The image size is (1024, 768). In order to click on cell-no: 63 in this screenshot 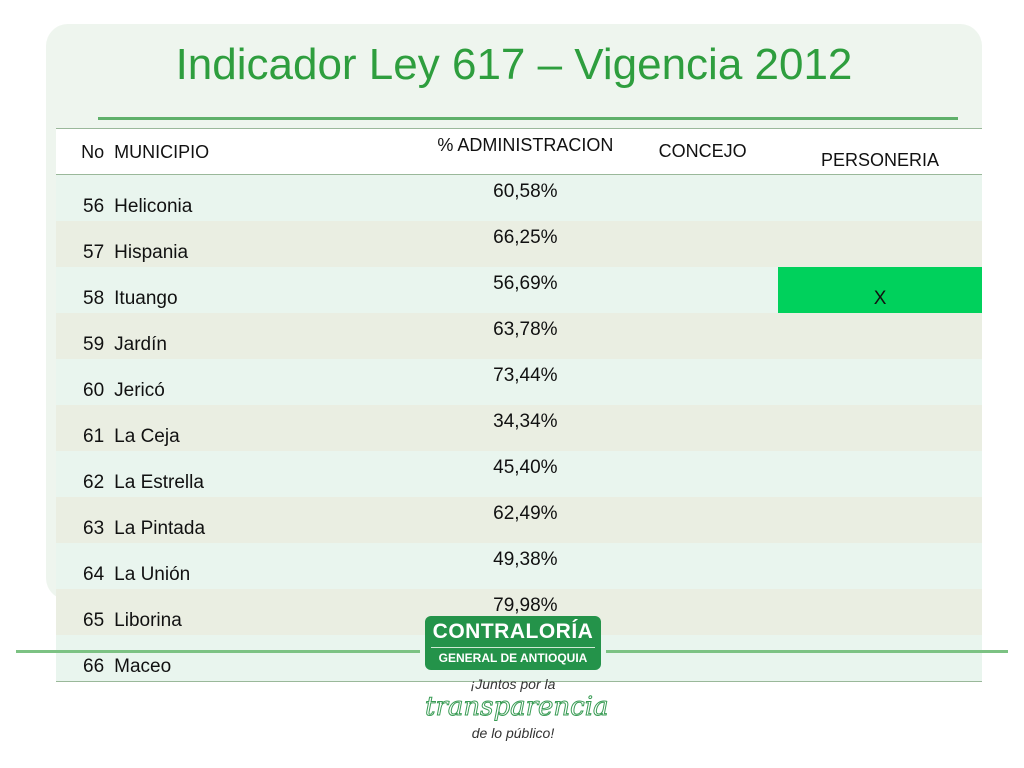, I will do `click(83, 520)`.